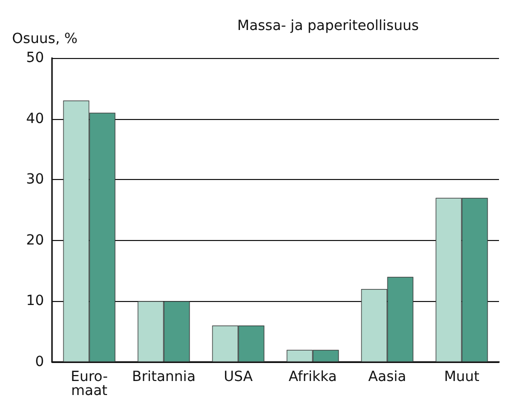  What do you see at coordinates (45, 39) in the screenshot?
I see `y-axis-title: Osuus, %` at bounding box center [45, 39].